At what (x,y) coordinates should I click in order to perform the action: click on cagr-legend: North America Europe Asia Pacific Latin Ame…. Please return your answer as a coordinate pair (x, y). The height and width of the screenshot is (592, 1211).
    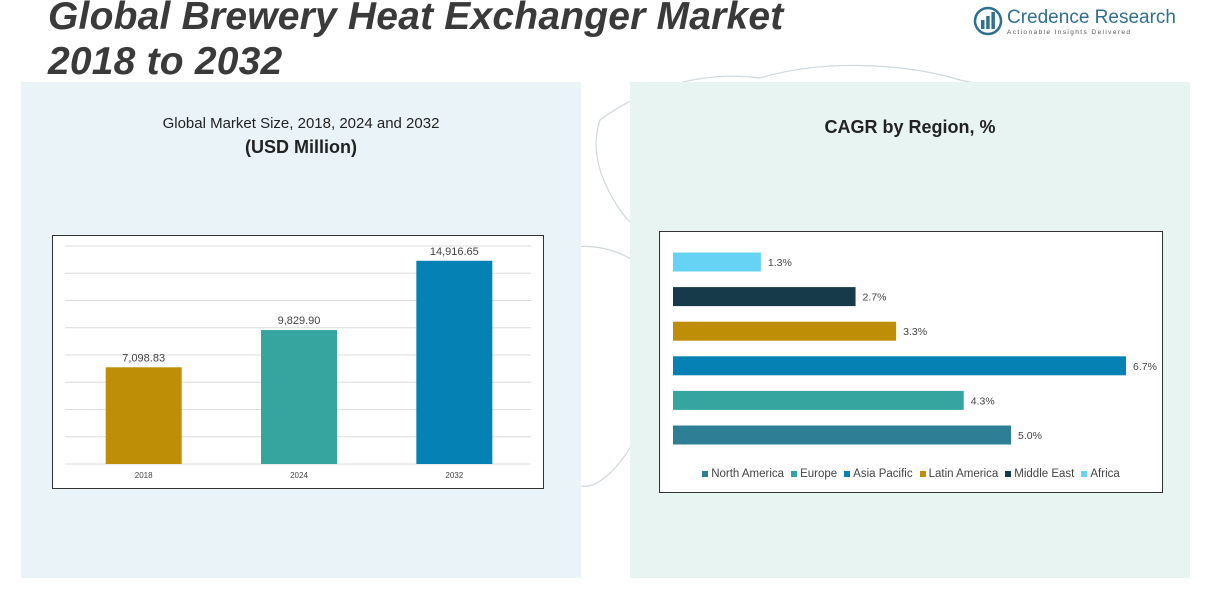
    Looking at the image, I should click on (911, 474).